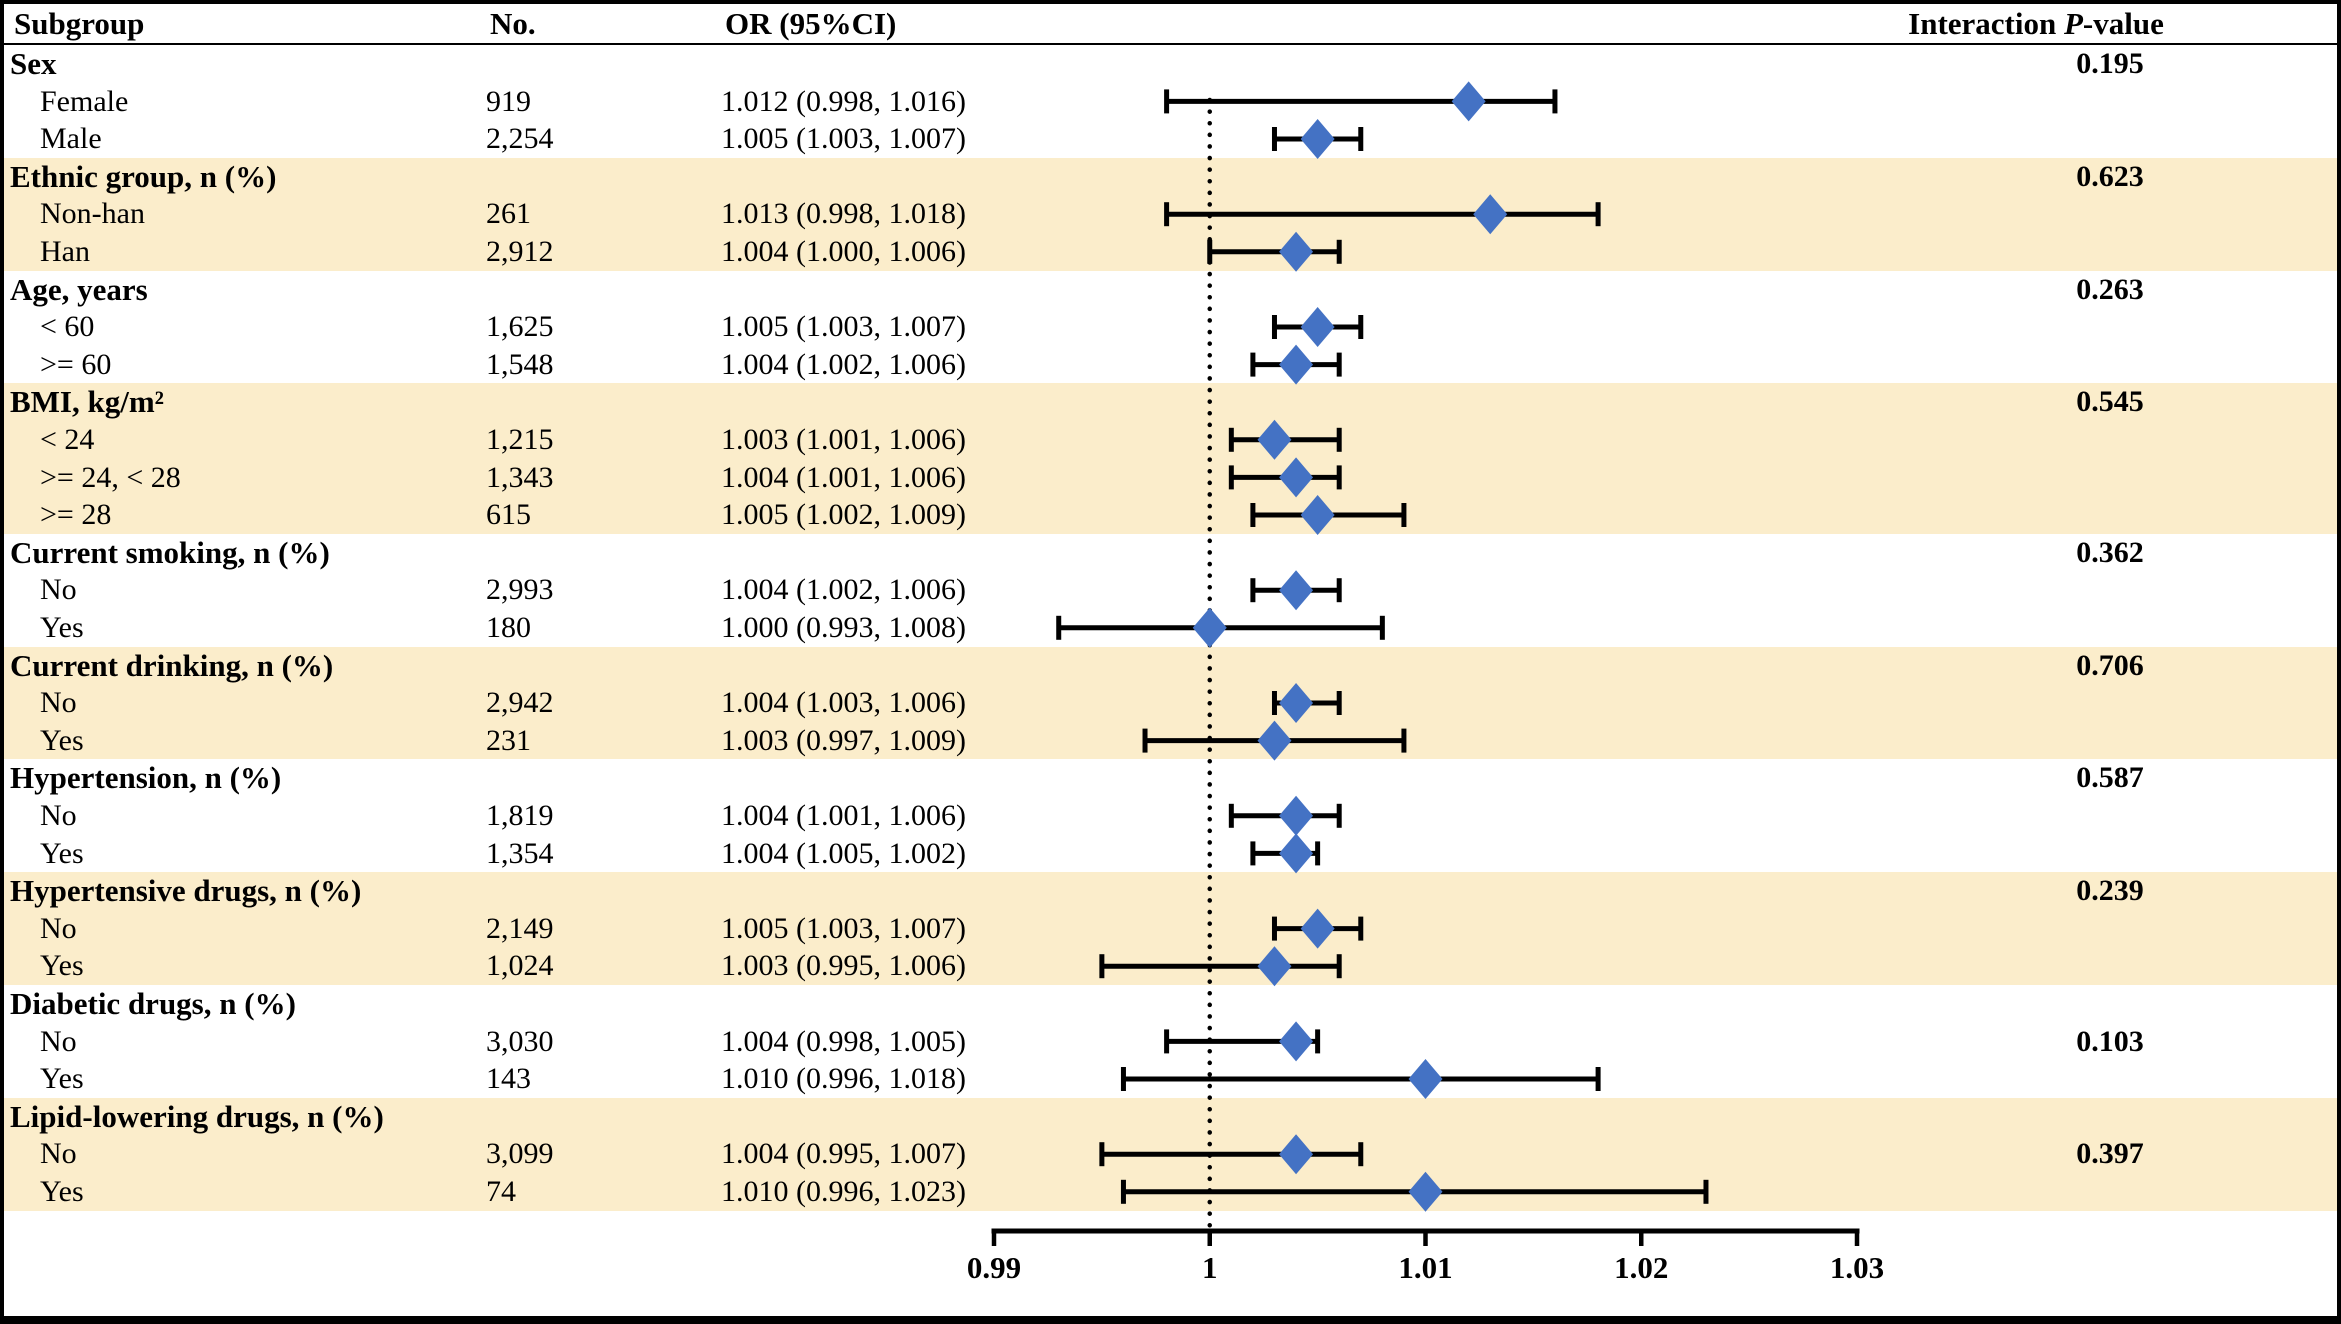 This screenshot has height=1324, width=2341. Describe the element at coordinates (79, 289) in the screenshot. I see `section-label: Age, years` at that location.